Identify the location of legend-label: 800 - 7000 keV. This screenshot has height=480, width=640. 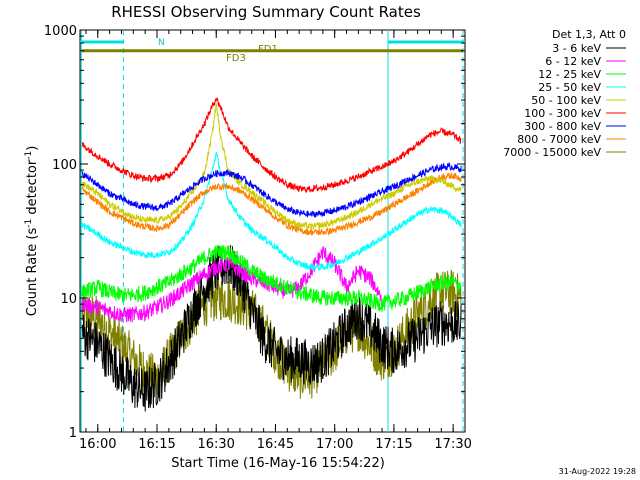
(559, 139).